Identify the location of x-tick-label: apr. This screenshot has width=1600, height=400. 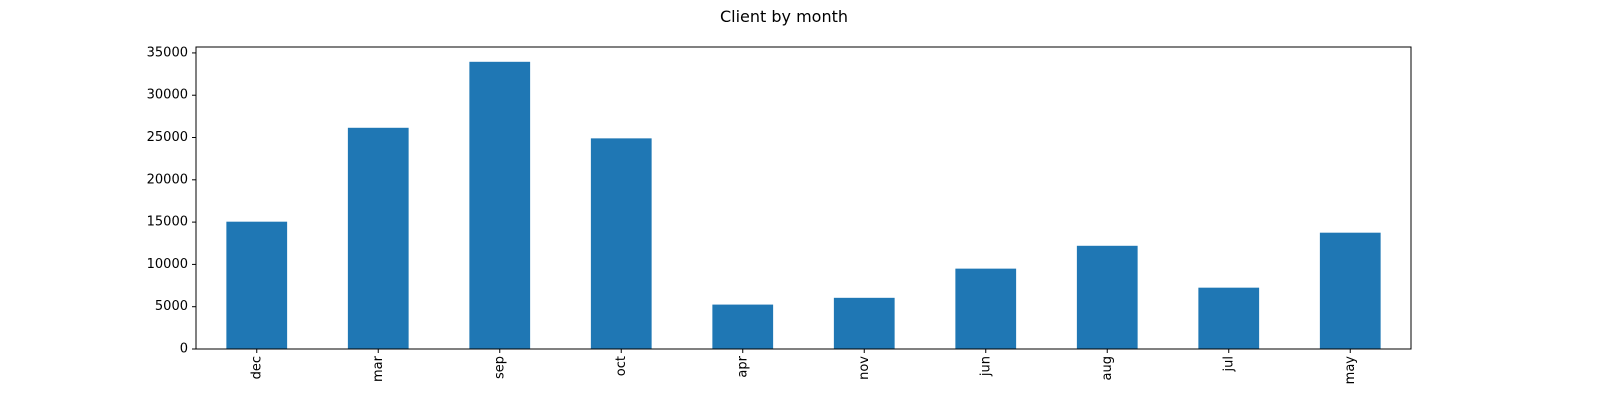
(742, 366).